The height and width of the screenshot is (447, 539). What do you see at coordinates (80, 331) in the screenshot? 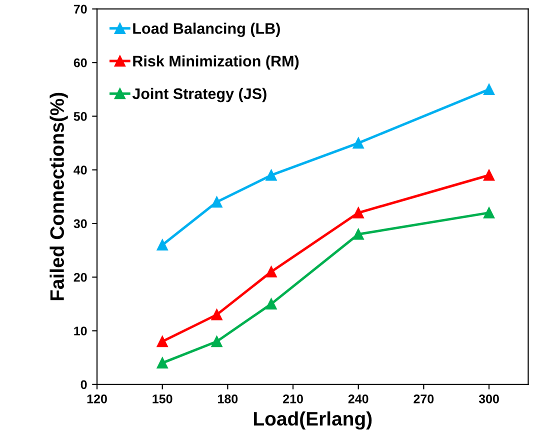
I see `y-tick-label: 10` at bounding box center [80, 331].